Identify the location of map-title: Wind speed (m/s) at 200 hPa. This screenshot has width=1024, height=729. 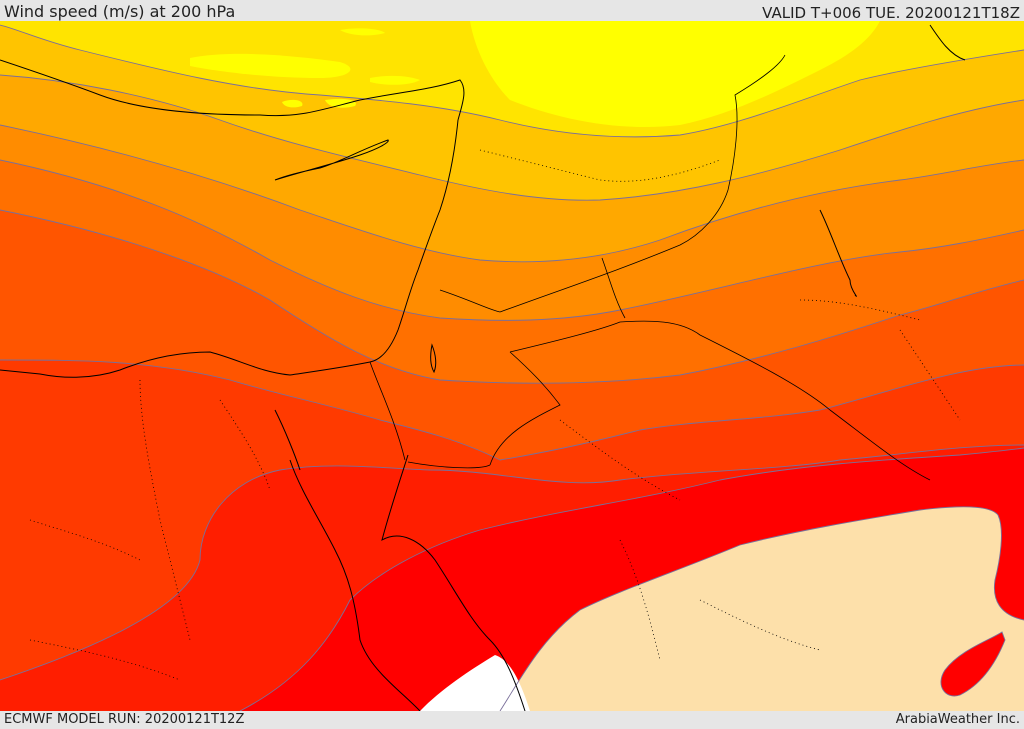
(120, 11).